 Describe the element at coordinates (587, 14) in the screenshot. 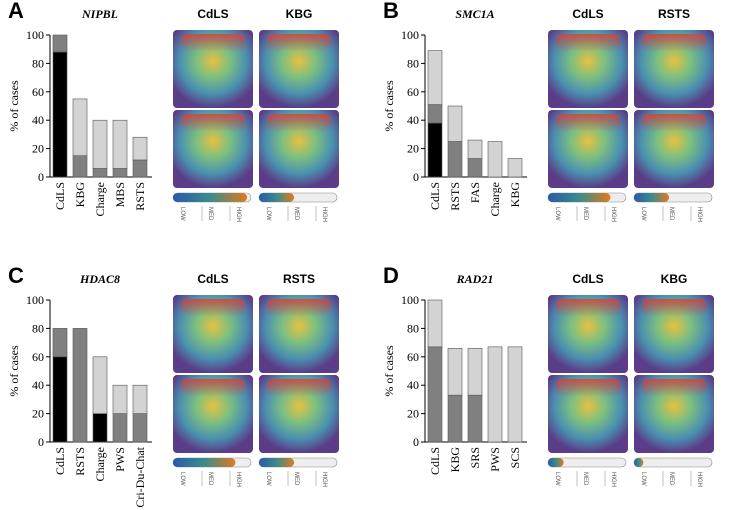

I see `heatmap-title: CdLS` at that location.